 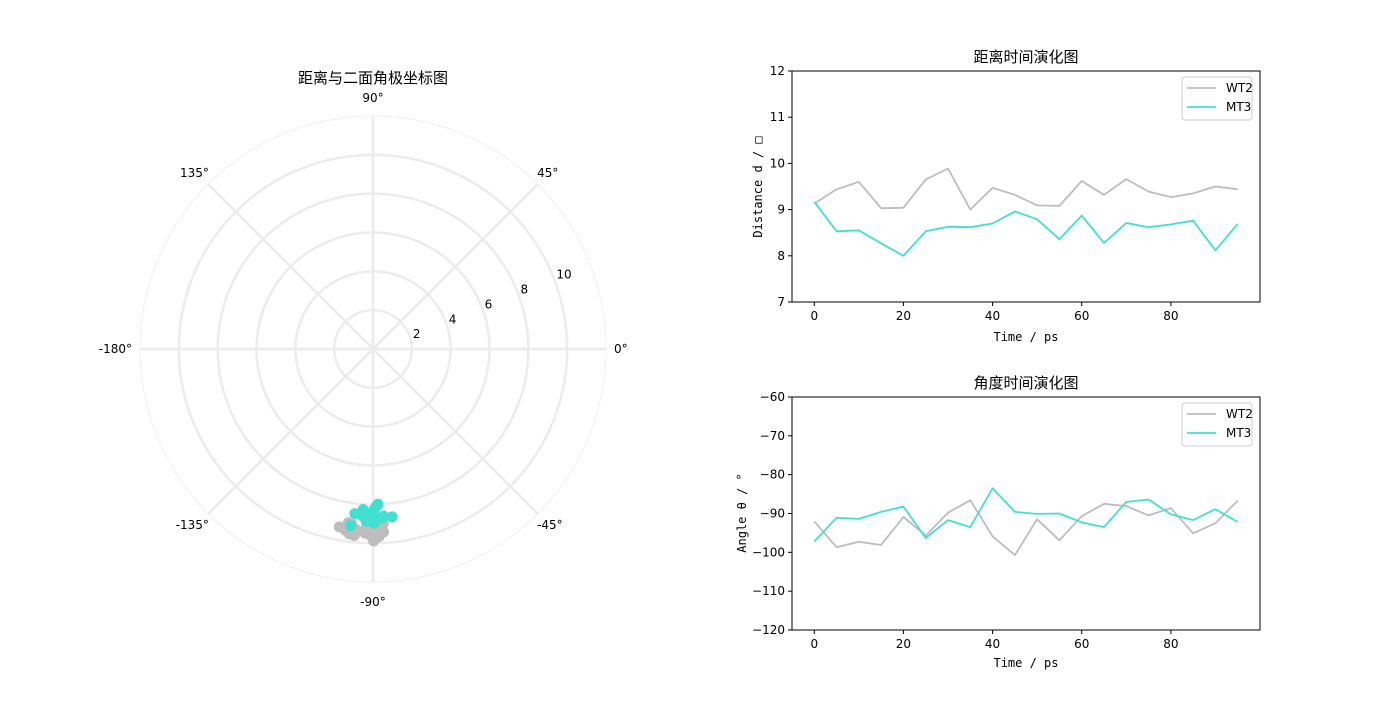 I want to click on distance-x-tick-label: 40, so click(x=992, y=316).